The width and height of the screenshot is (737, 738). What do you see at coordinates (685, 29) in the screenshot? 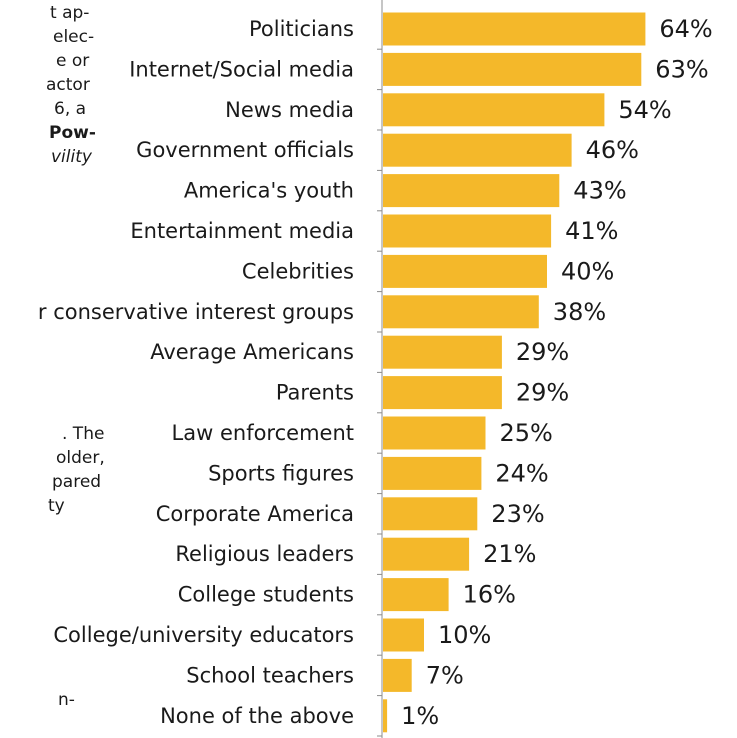
I see `value-label-politicians: 64%` at bounding box center [685, 29].